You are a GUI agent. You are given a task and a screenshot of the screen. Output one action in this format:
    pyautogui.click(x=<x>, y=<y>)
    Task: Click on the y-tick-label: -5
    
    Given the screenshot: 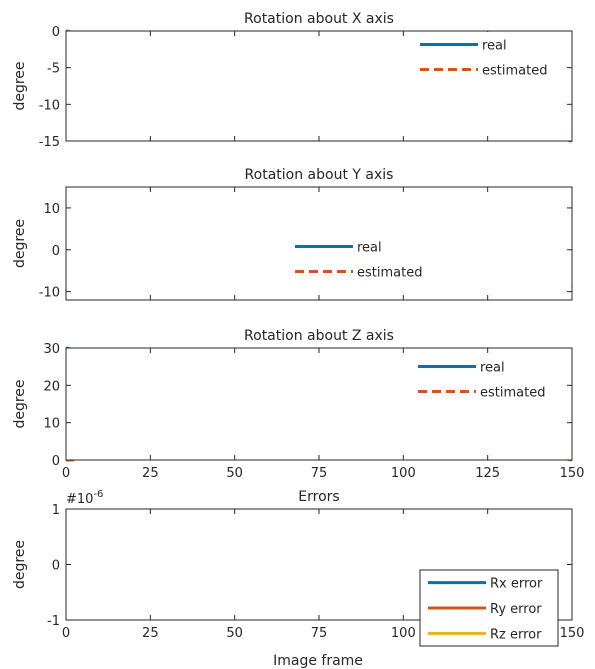 What is the action you would take?
    pyautogui.click(x=53, y=69)
    